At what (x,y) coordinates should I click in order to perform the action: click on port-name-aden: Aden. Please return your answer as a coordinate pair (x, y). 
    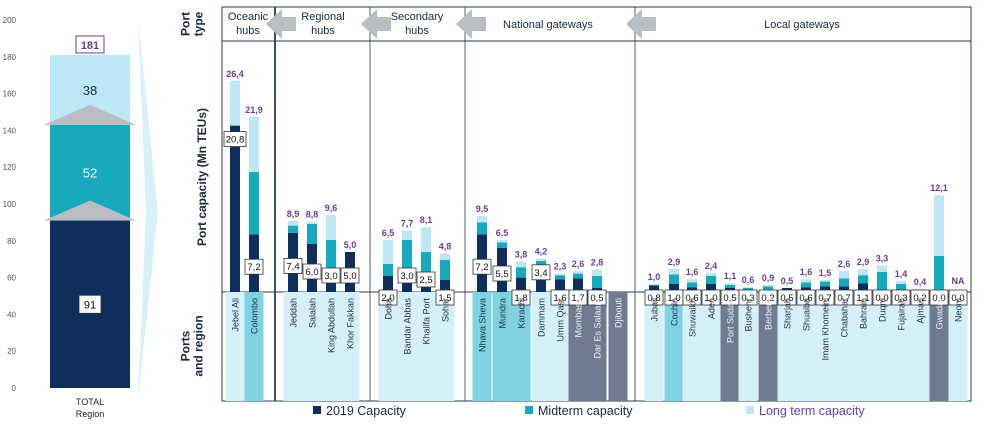
    Looking at the image, I should click on (712, 308).